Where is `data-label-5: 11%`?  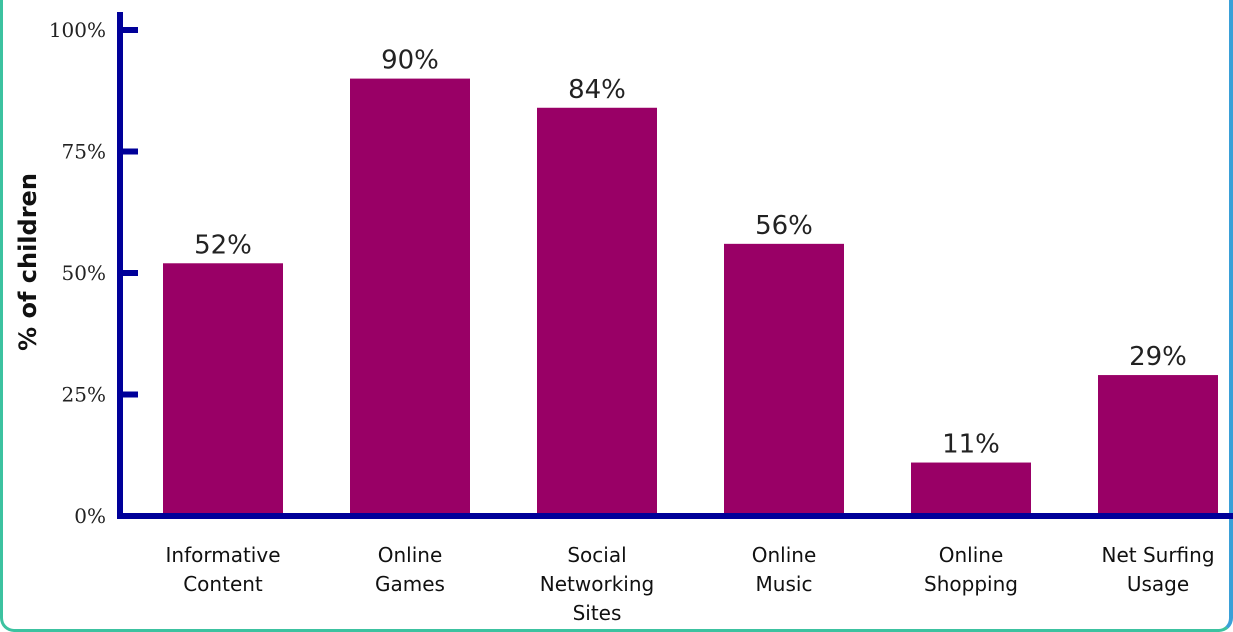 data-label-5: 11% is located at coordinates (971, 445).